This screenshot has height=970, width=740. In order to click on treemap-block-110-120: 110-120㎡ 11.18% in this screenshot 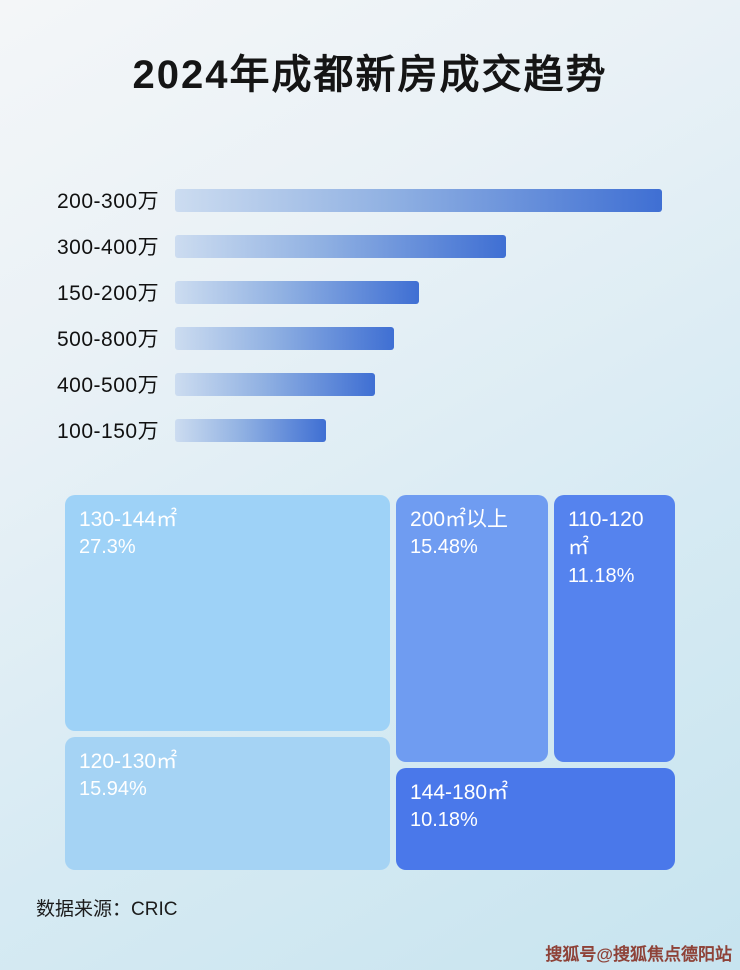, I will do `click(614, 628)`.